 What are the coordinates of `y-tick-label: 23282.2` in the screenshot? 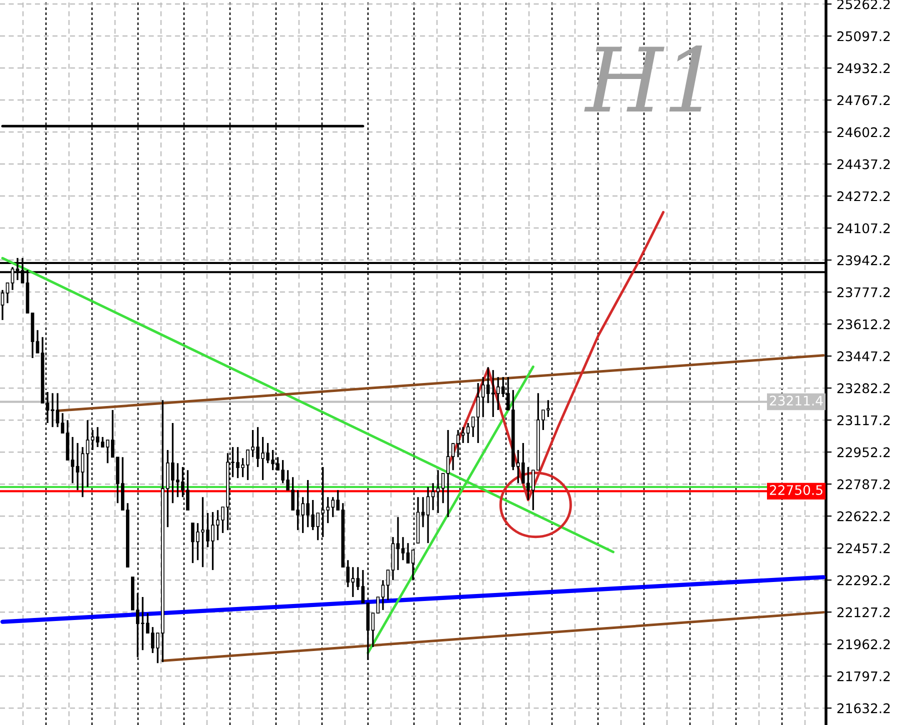 It's located at (863, 388).